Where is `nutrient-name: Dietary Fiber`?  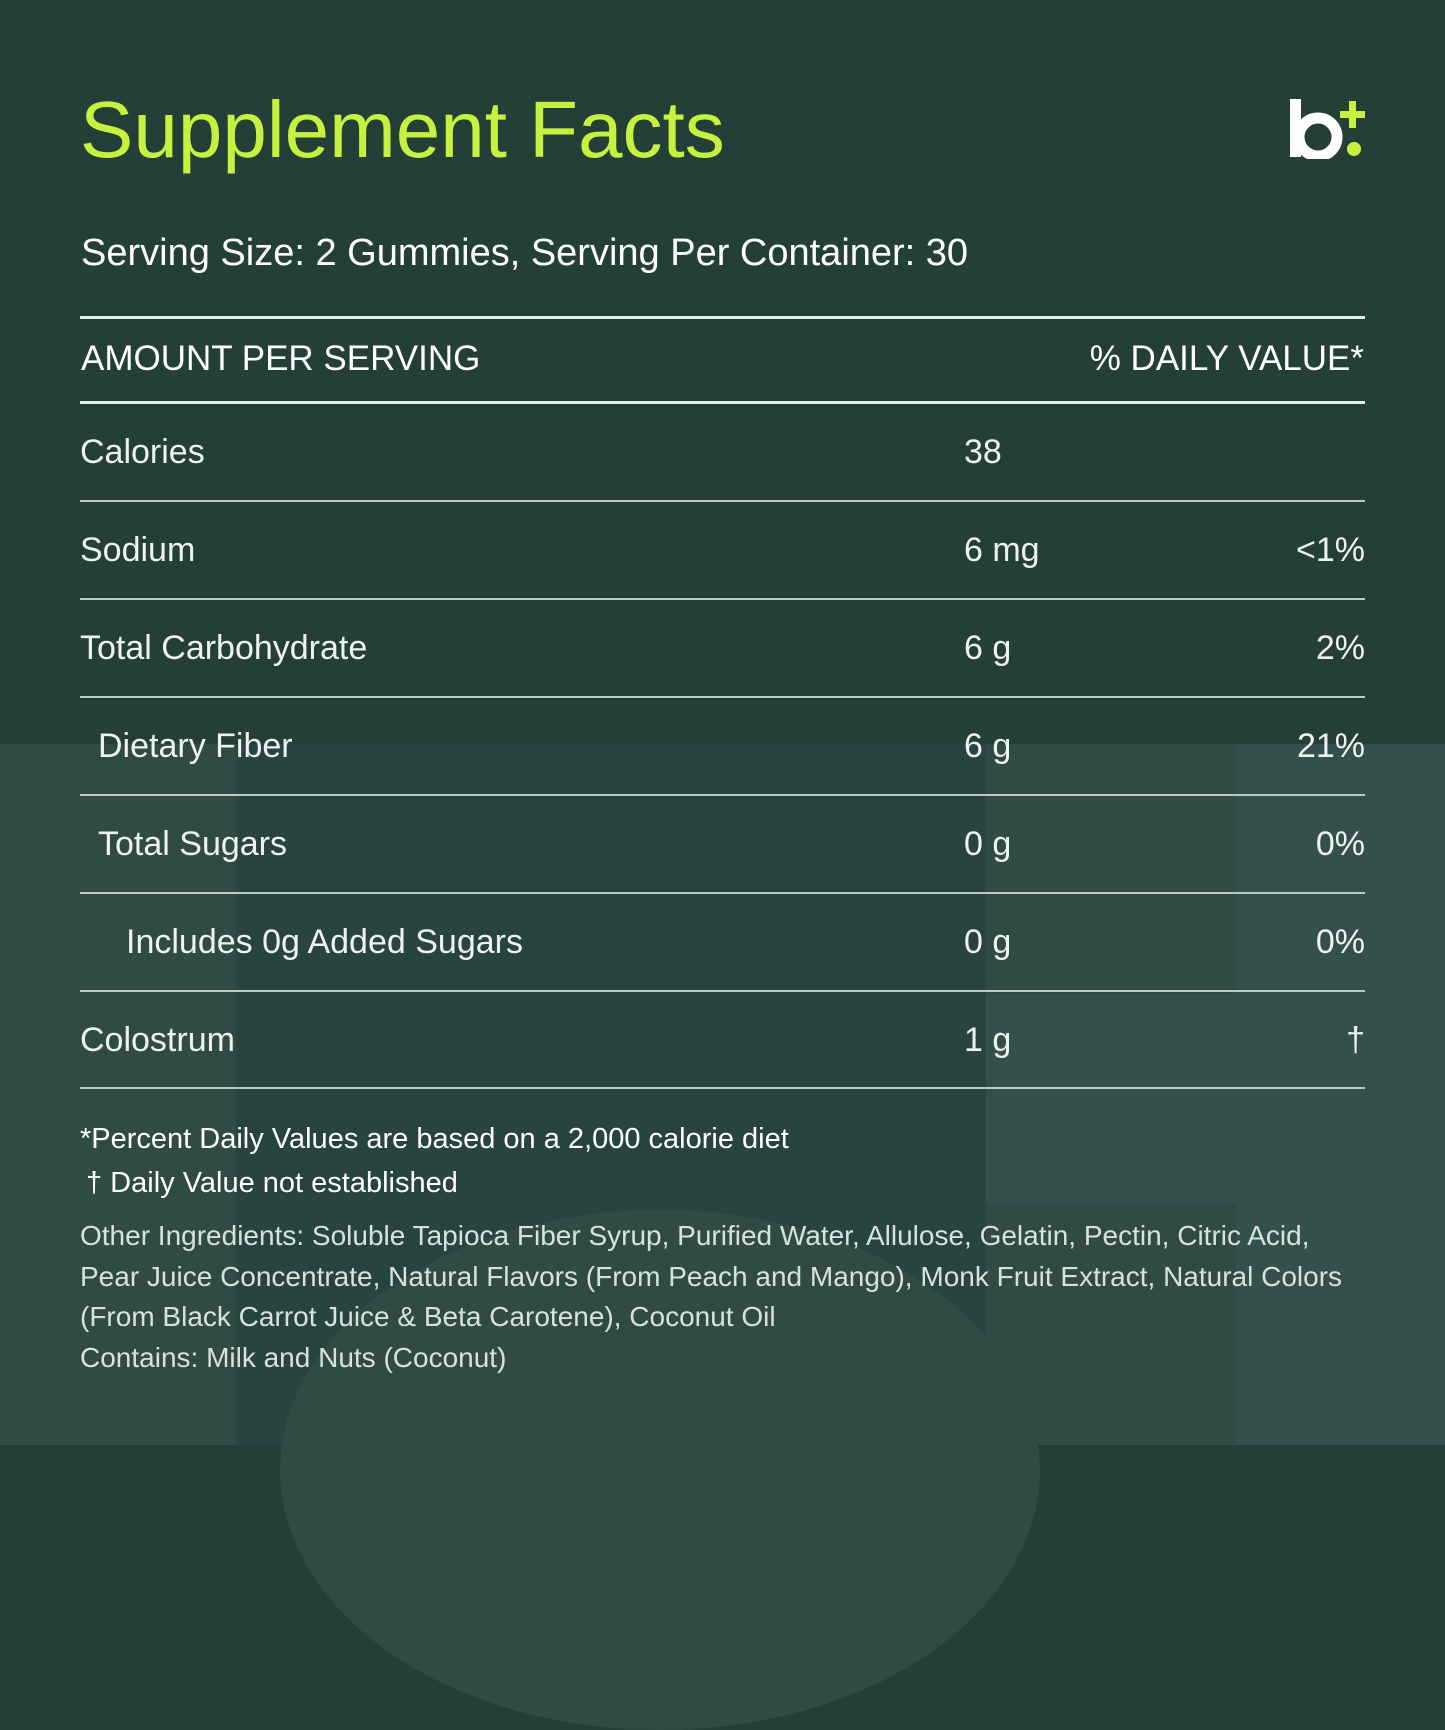 nutrient-name: Dietary Fiber is located at coordinates (195, 746).